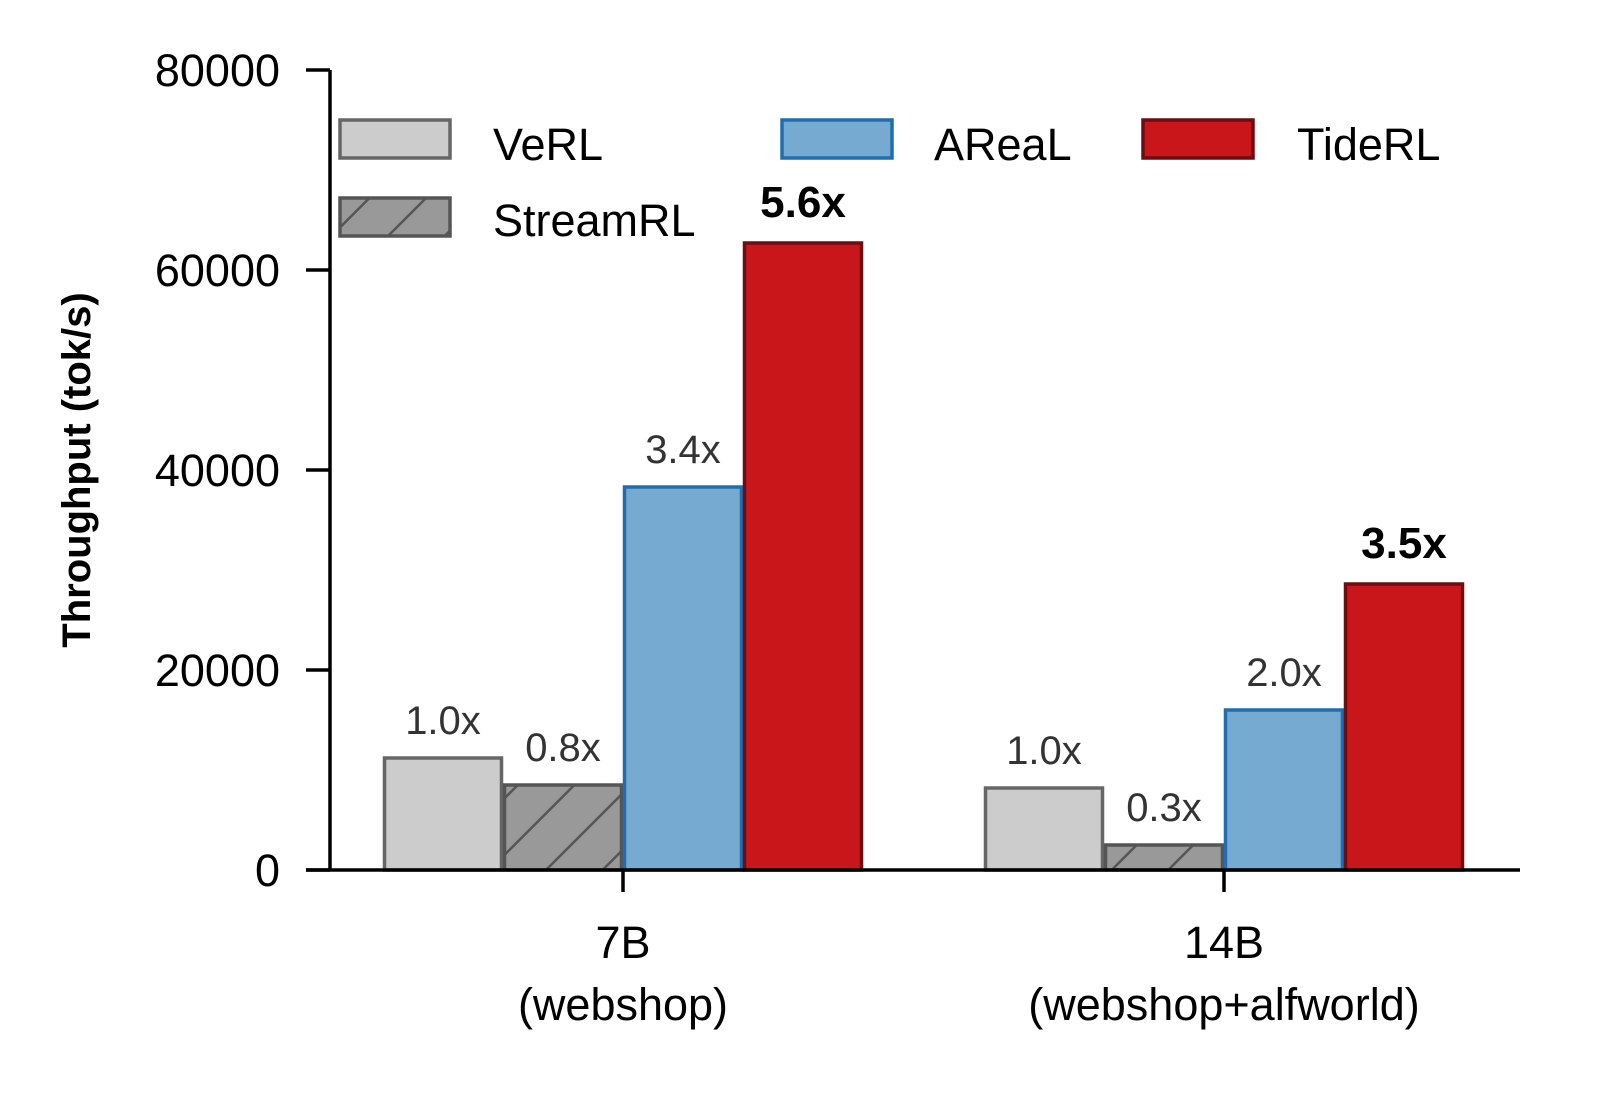  What do you see at coordinates (1368, 144) in the screenshot?
I see `legend-label: TideRL` at bounding box center [1368, 144].